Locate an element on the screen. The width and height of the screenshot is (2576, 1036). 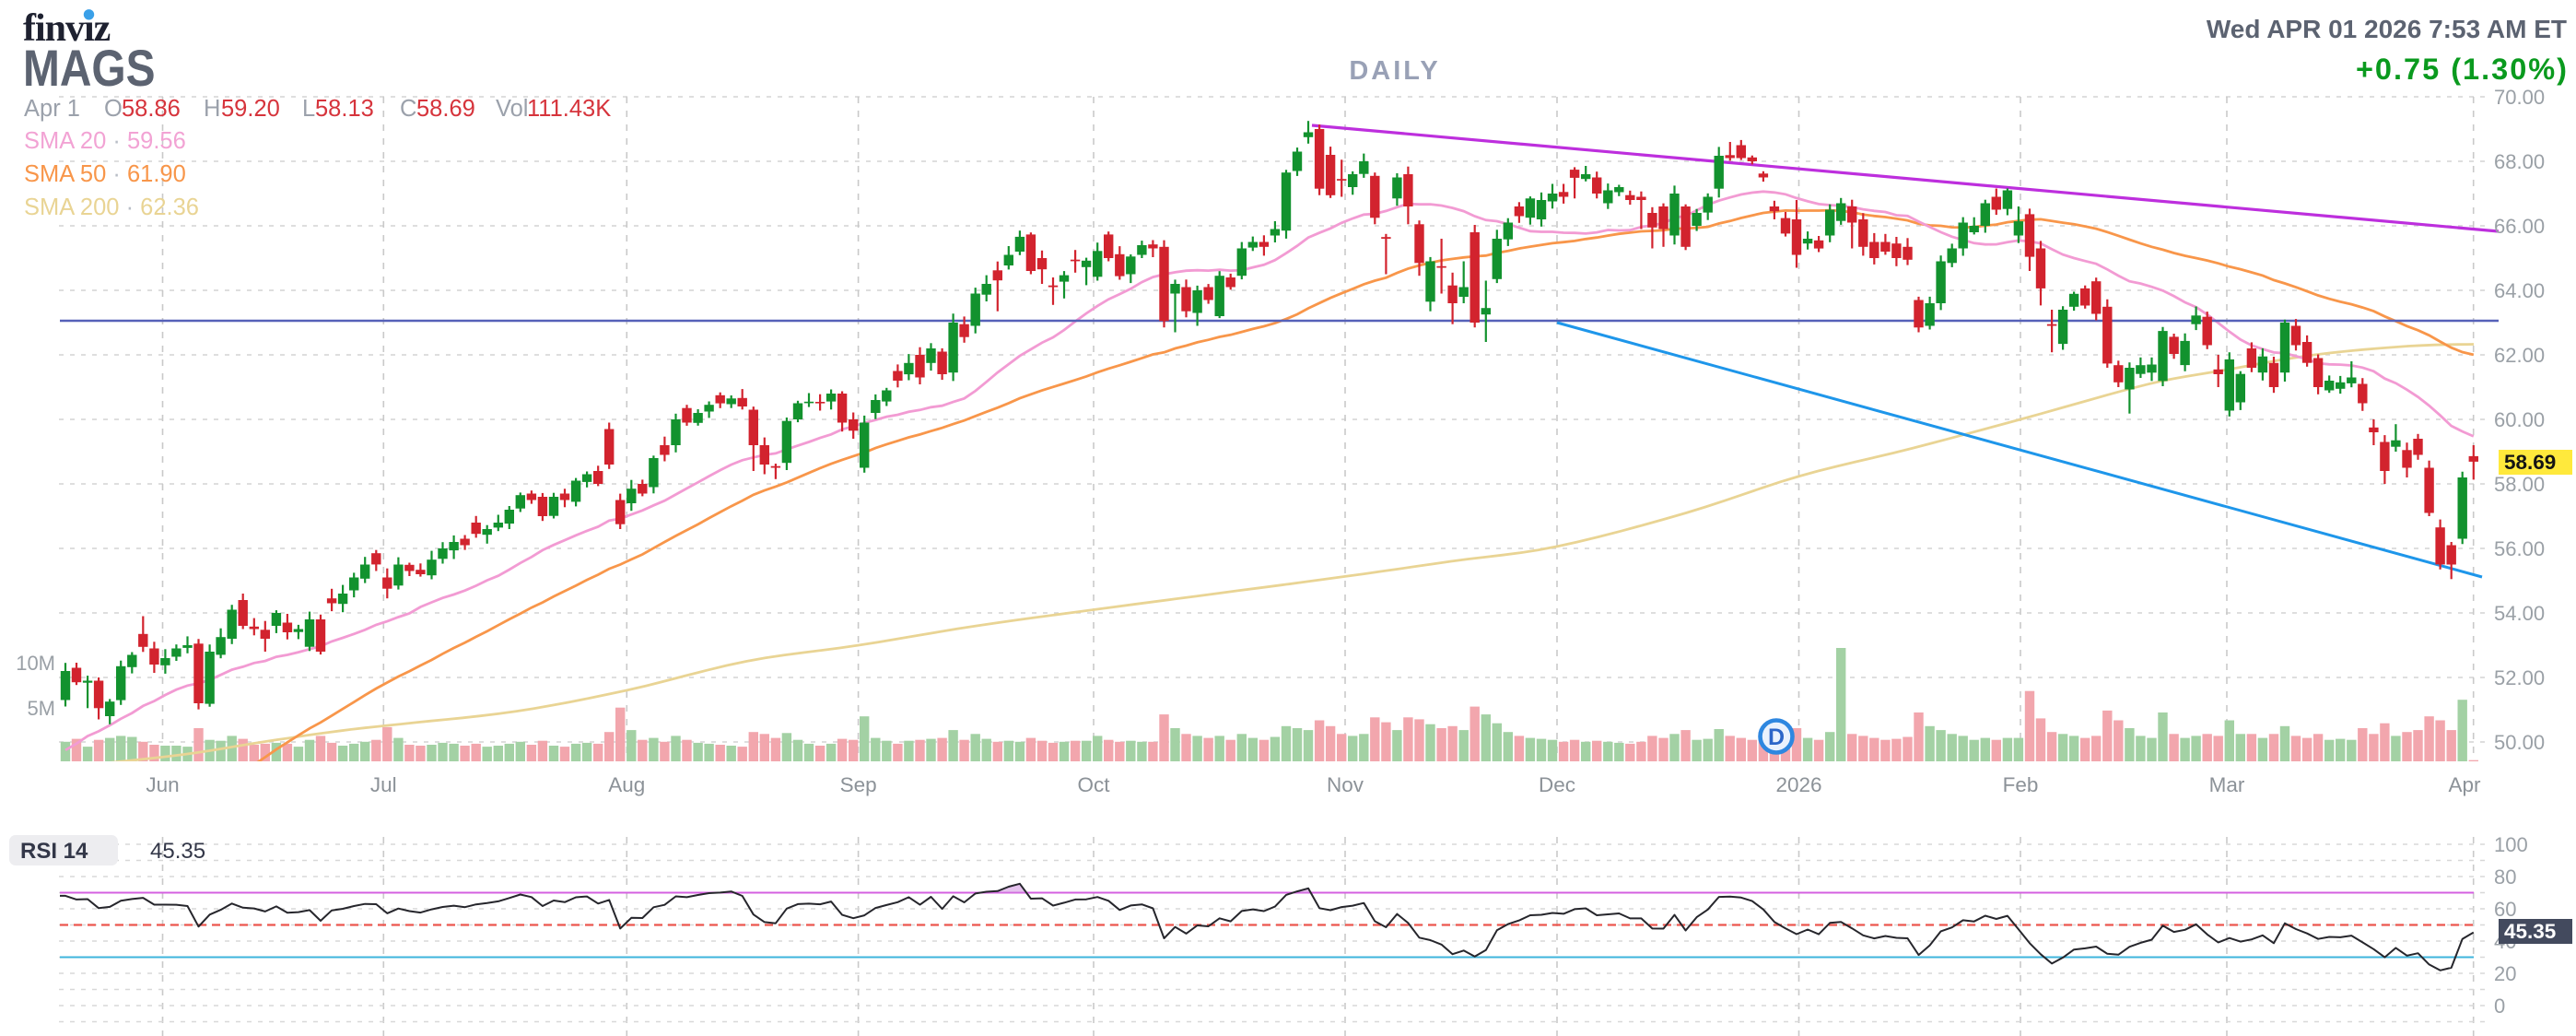
svg-text: SMA 50 · 61.90 is located at coordinates (105, 174).